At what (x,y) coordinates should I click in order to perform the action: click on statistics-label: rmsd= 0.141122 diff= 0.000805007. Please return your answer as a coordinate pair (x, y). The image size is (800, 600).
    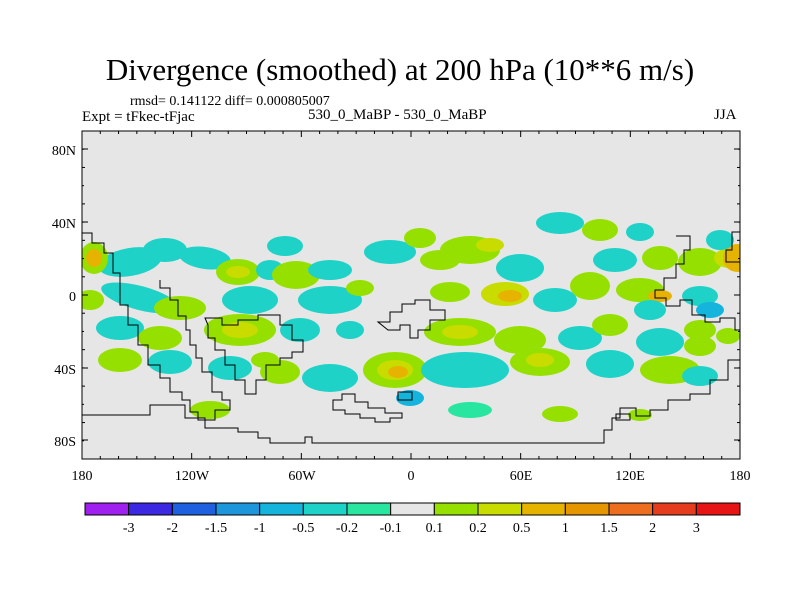
    Looking at the image, I should click on (230, 101).